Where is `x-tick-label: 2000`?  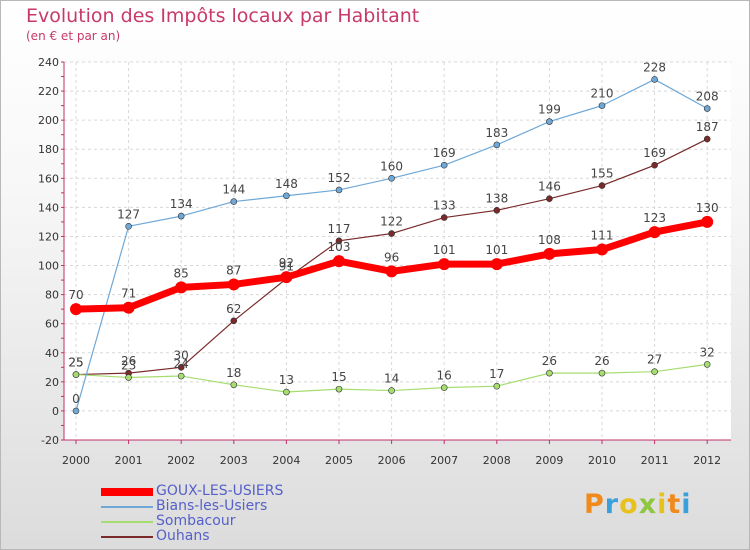
x-tick-label: 2000 is located at coordinates (76, 460).